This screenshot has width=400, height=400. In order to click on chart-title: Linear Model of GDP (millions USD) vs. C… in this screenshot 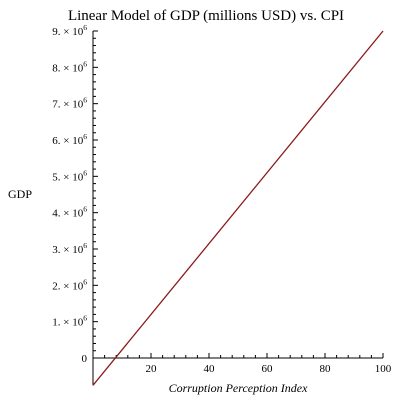, I will do `click(206, 16)`.